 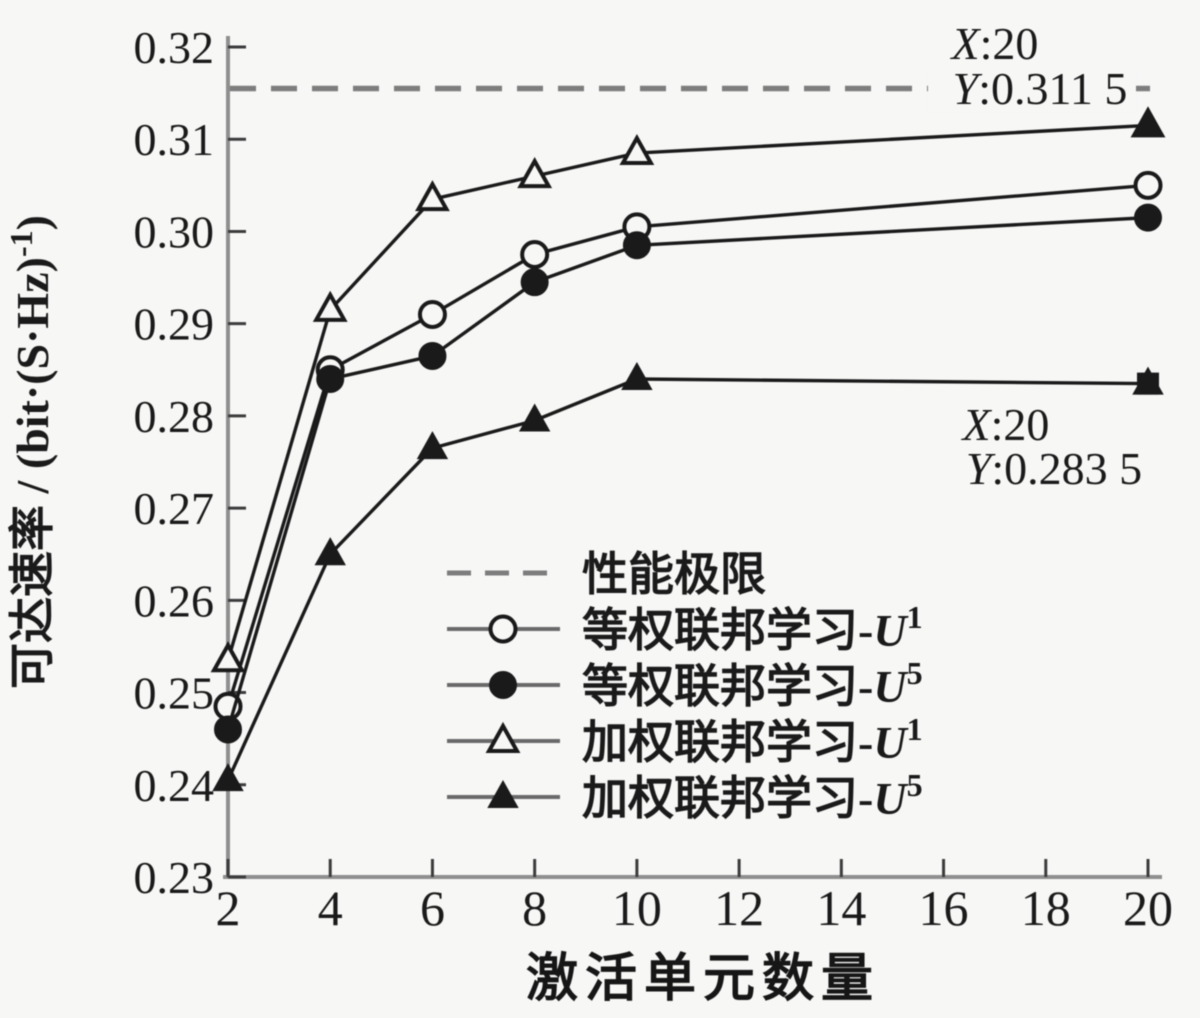 What do you see at coordinates (174, 47) in the screenshot?
I see `y-tick-label: 0.32` at bounding box center [174, 47].